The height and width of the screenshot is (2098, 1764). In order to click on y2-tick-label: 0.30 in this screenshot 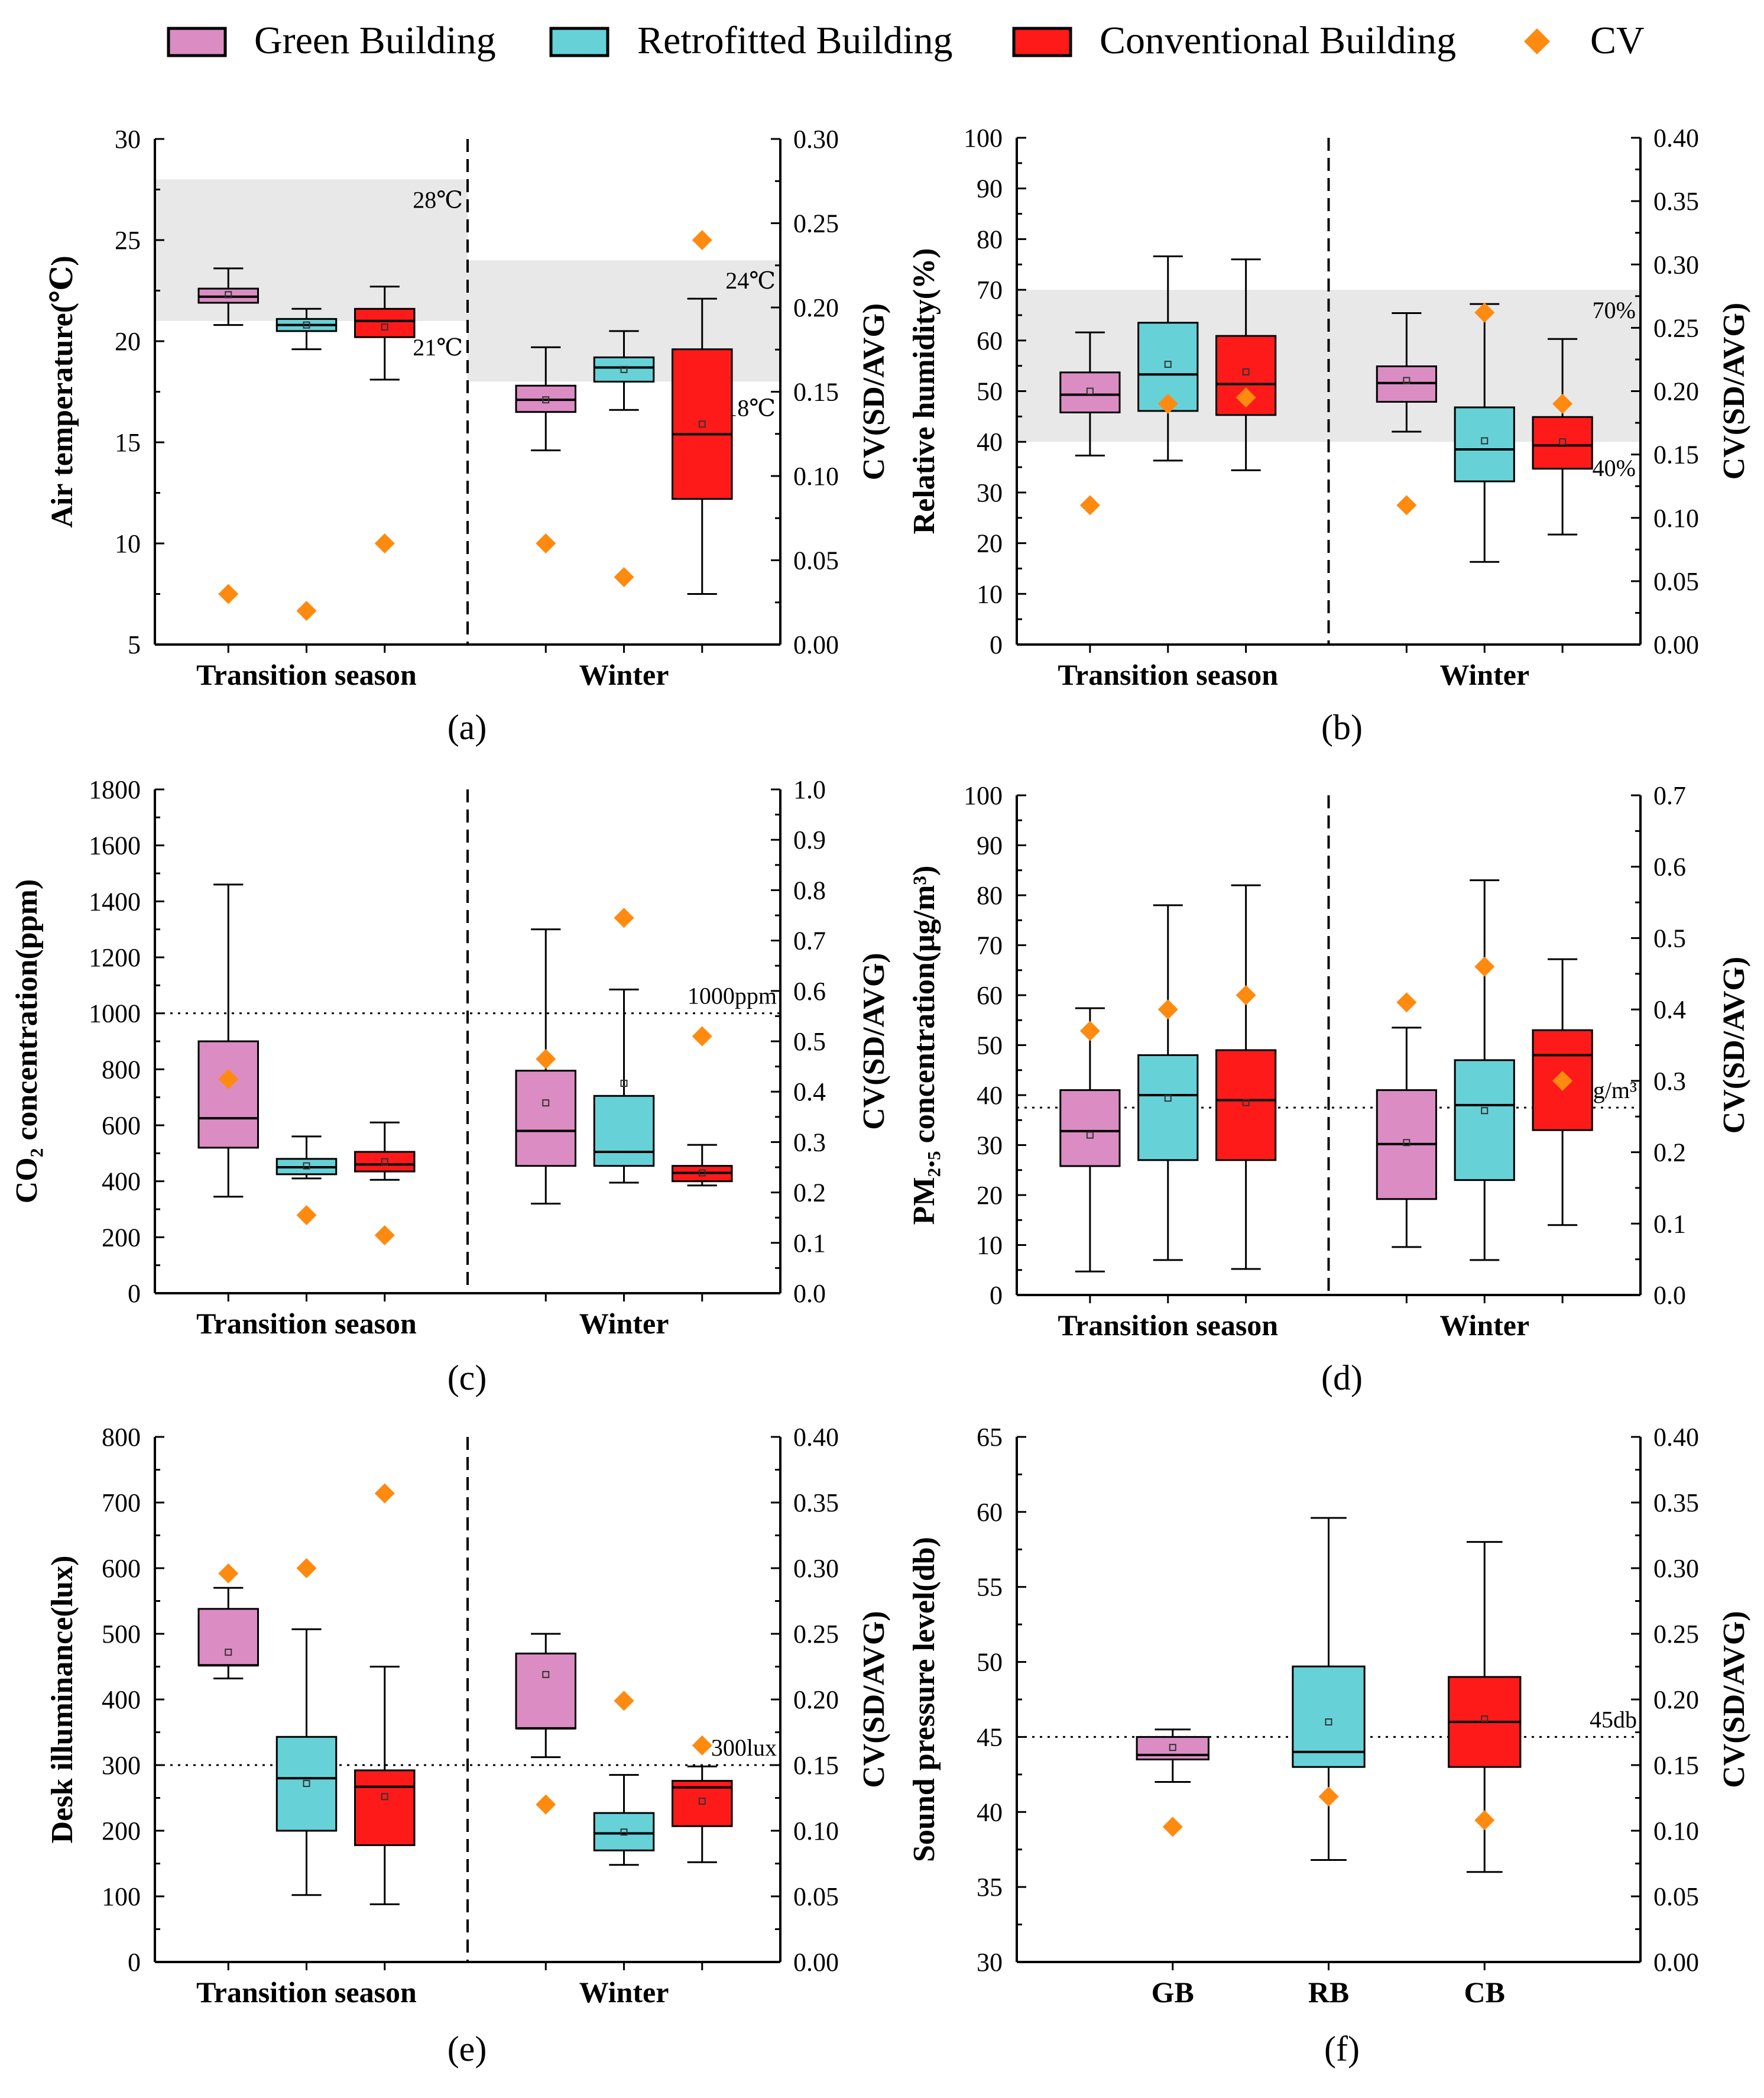, I will do `click(816, 139)`.